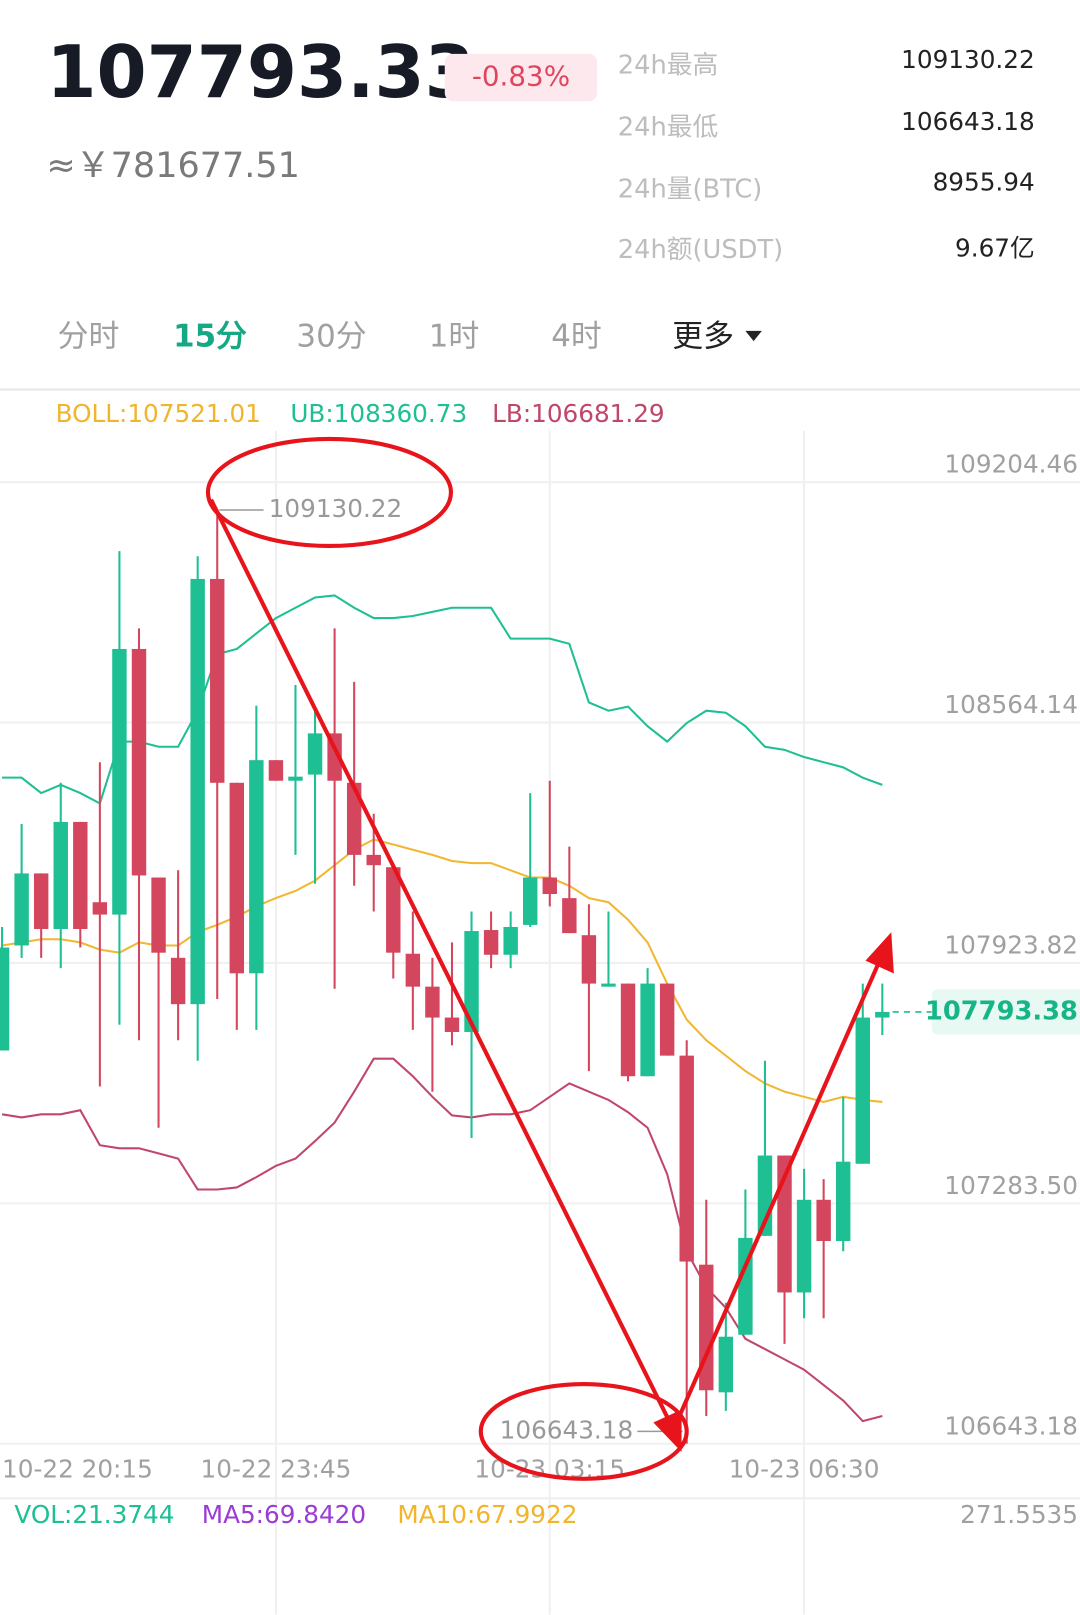 The image size is (1080, 1615). Describe the element at coordinates (703, 337) in the screenshot. I see `tab-more: 更多` at that location.